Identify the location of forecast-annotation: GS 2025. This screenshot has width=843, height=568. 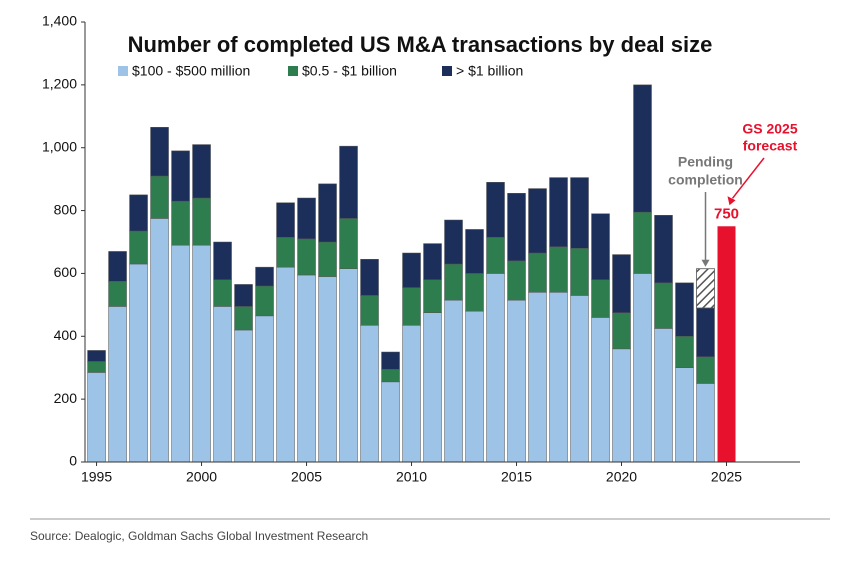
(769, 129).